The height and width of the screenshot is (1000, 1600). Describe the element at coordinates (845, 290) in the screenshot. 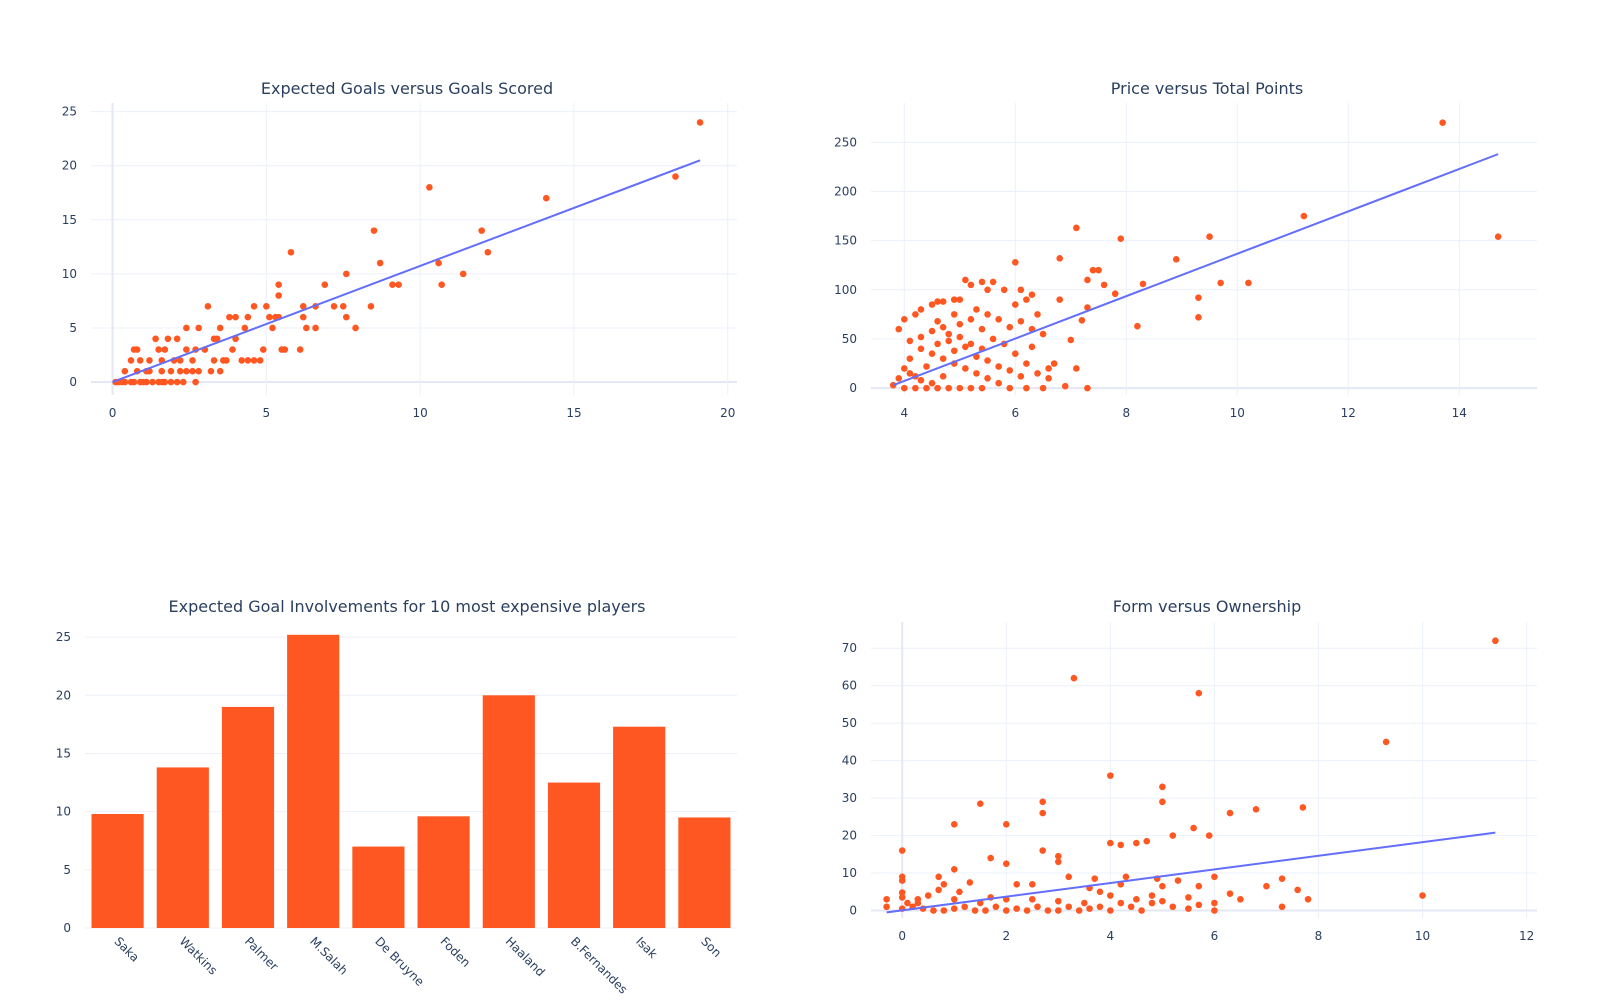

I see `y-tick-label: 100` at that location.